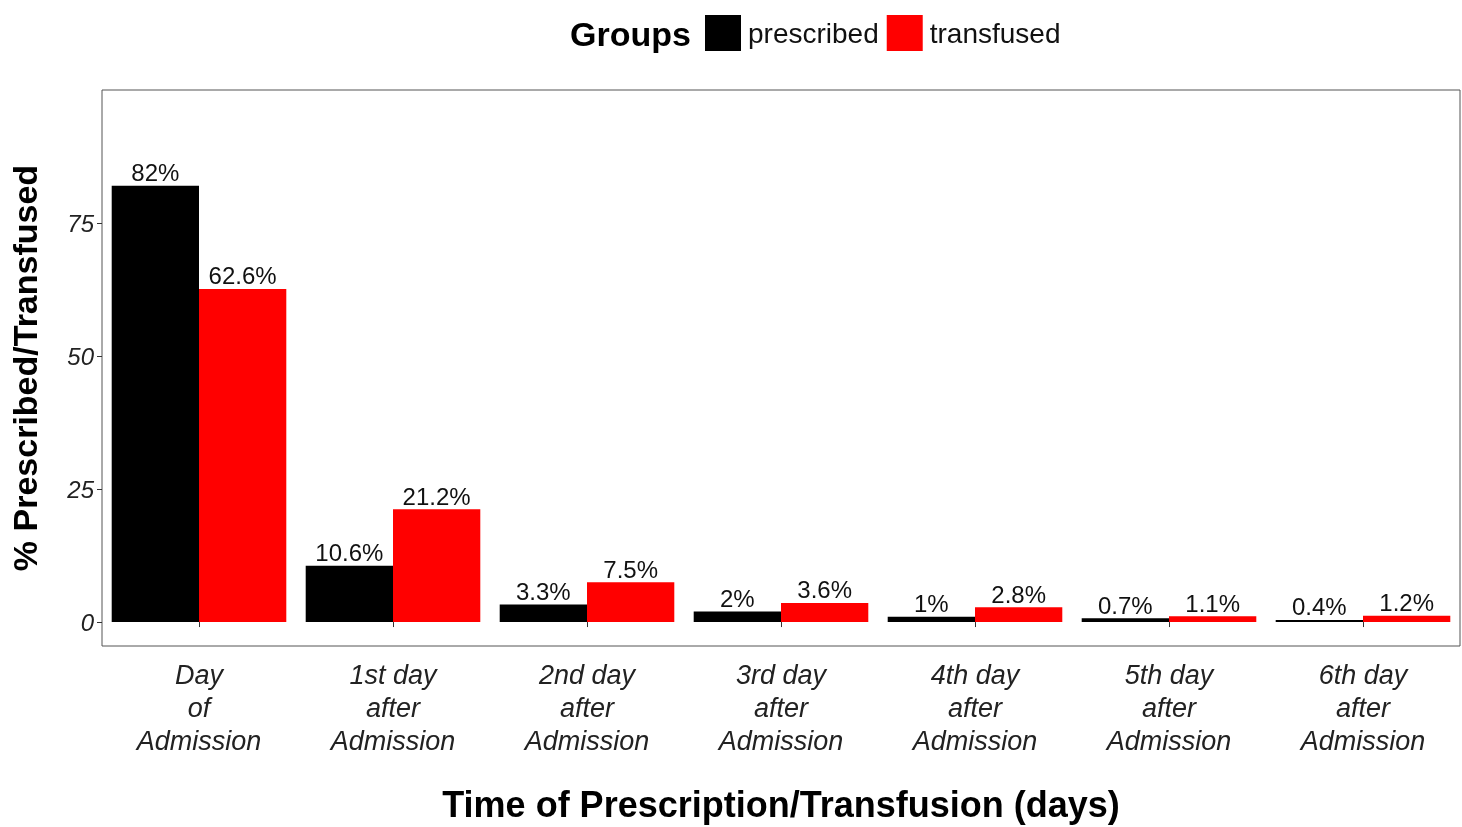 This screenshot has width=1462, height=827. I want to click on data-label: 82%, so click(155, 173).